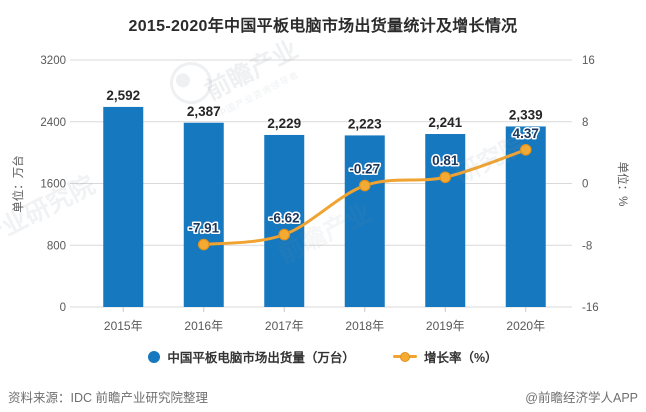 The height and width of the screenshot is (412, 646). I want to click on bar-value-label: 2,241, so click(445, 122).